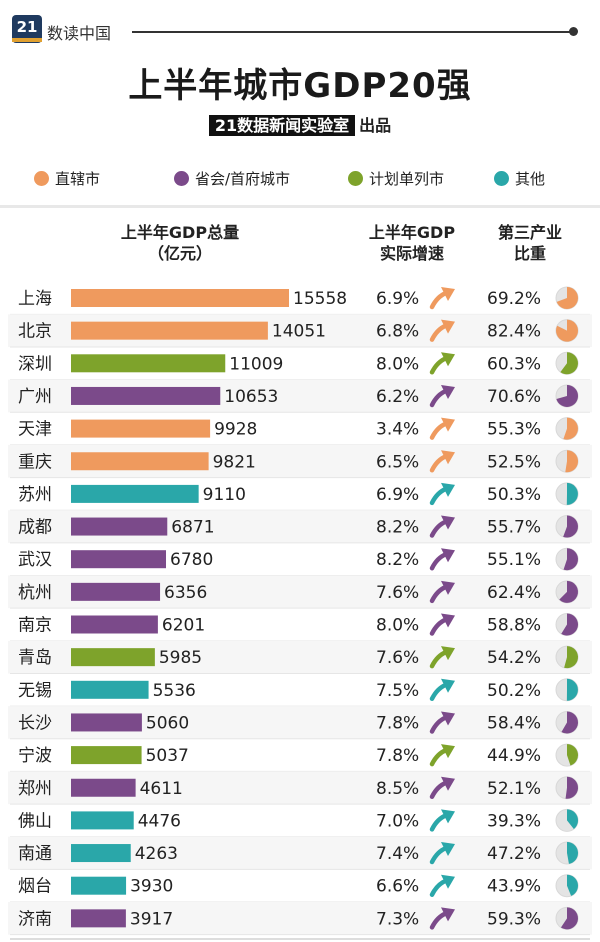  What do you see at coordinates (514, 756) in the screenshot?
I see `tertiary-share-label: 44.9%` at bounding box center [514, 756].